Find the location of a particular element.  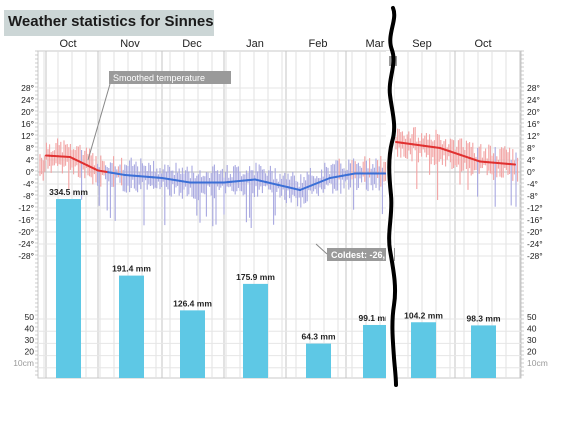

coldest-pointer is located at coordinates (321, 249).